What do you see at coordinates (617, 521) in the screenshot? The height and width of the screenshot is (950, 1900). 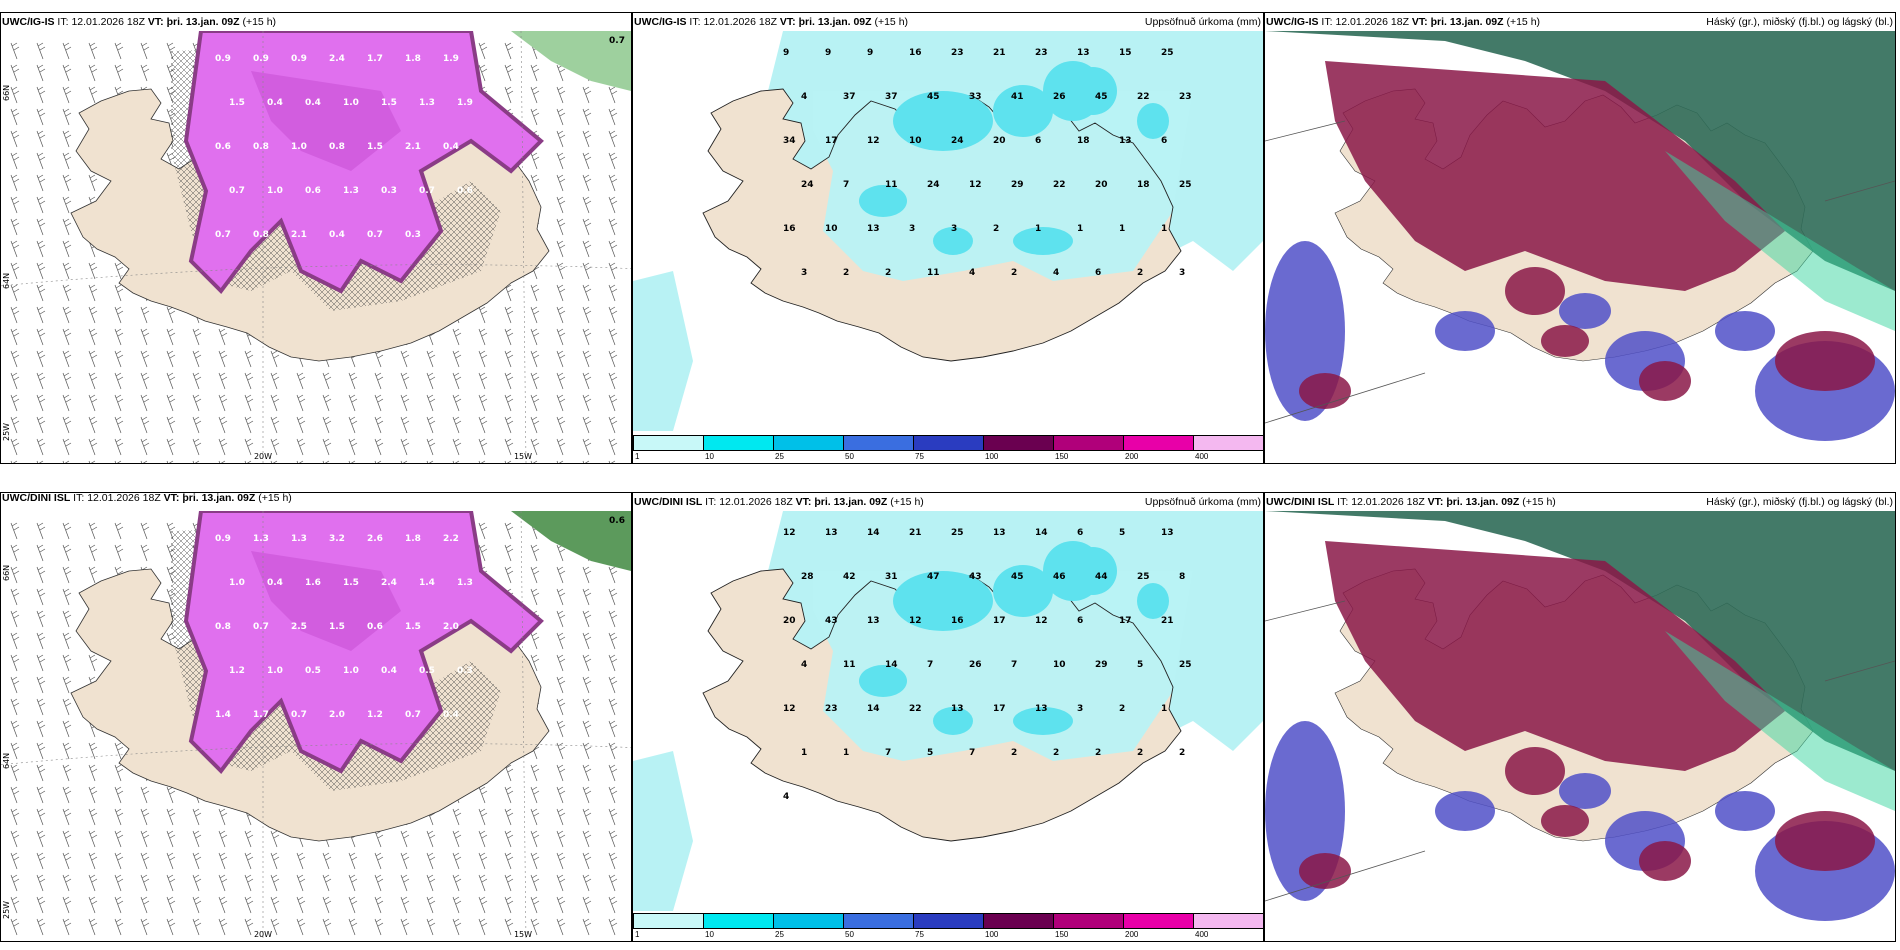 I see `corner-value: 0.6` at bounding box center [617, 521].